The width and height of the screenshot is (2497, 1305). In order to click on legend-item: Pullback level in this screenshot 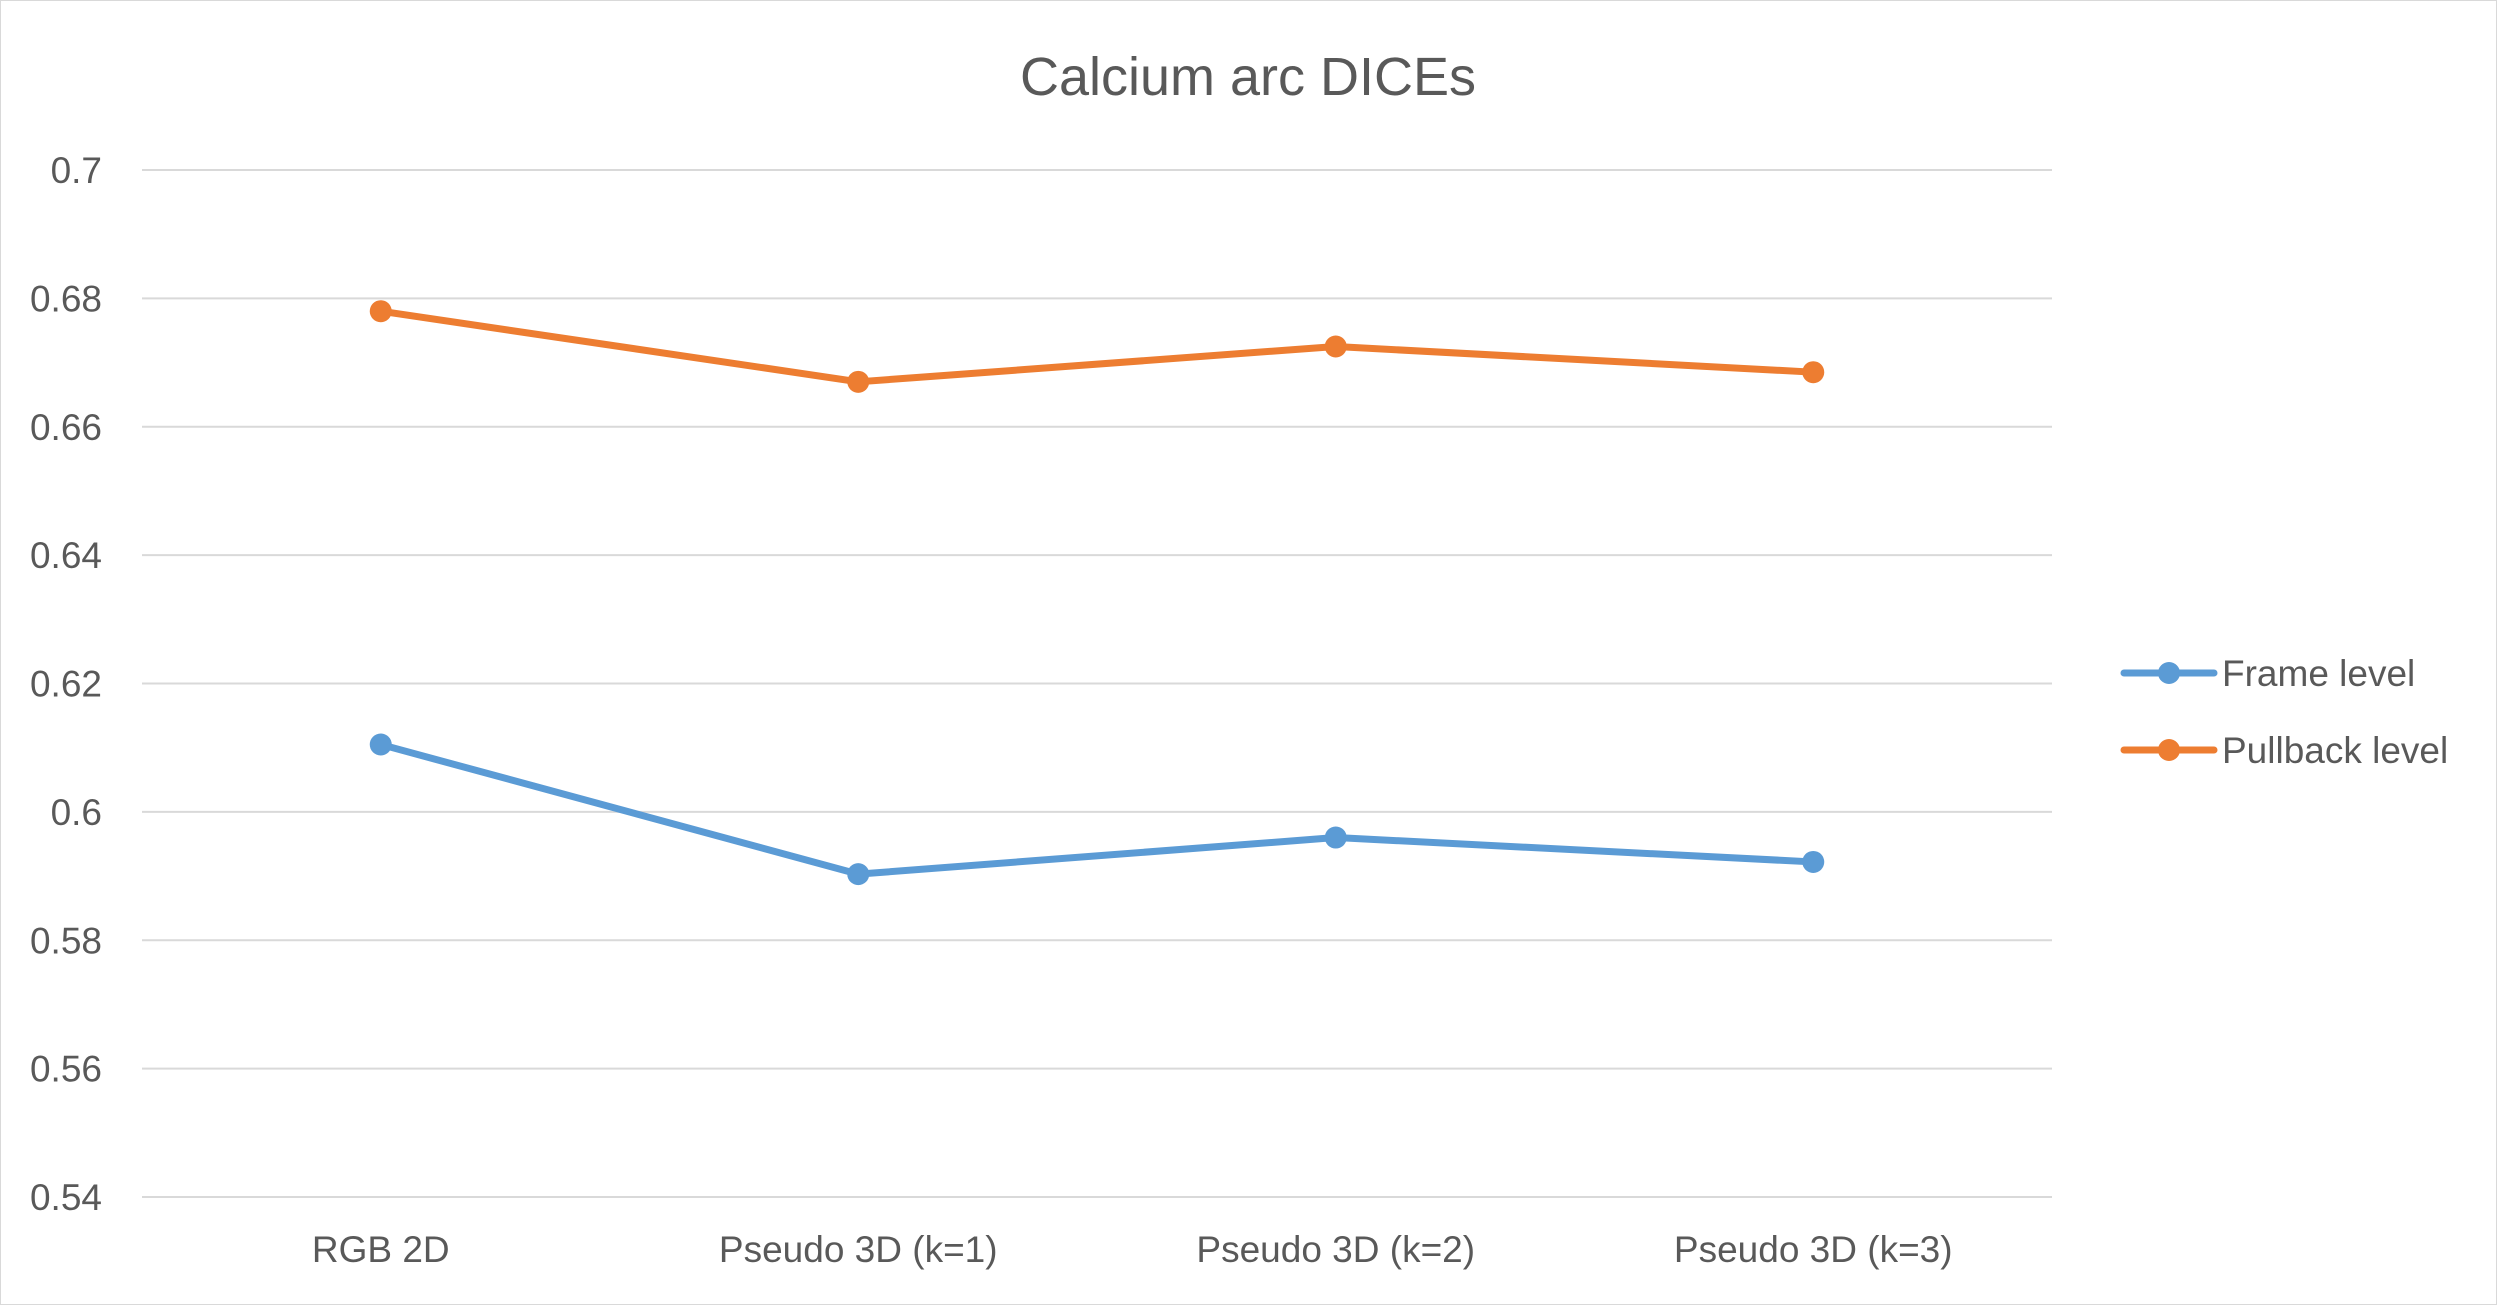, I will do `click(2284, 750)`.